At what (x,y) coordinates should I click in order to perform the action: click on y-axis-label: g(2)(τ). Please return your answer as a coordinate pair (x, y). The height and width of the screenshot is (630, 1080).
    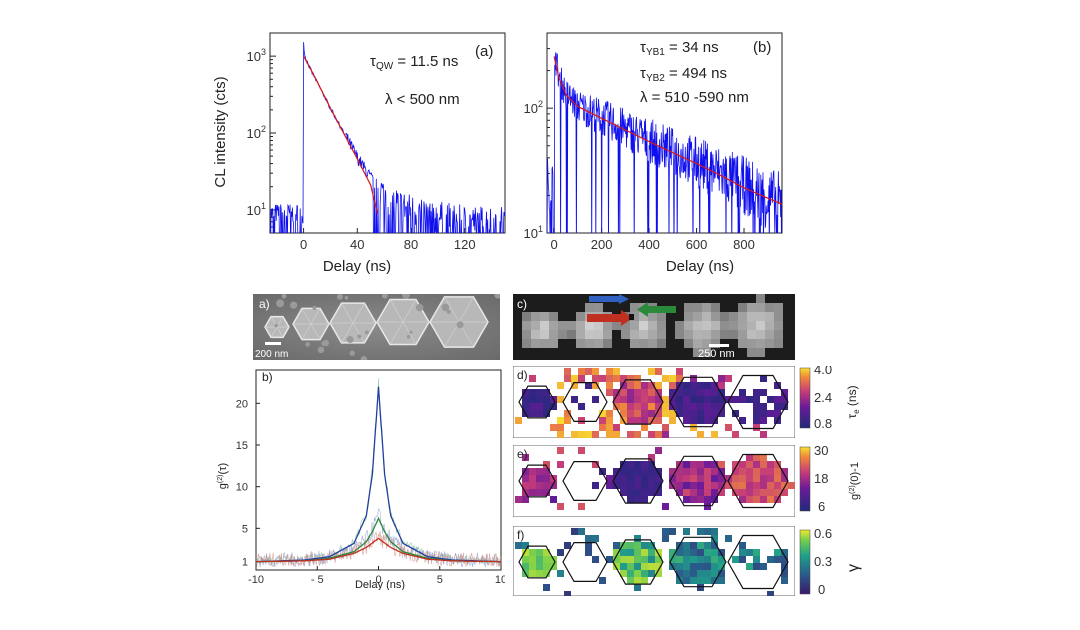
    Looking at the image, I should click on (223, 476).